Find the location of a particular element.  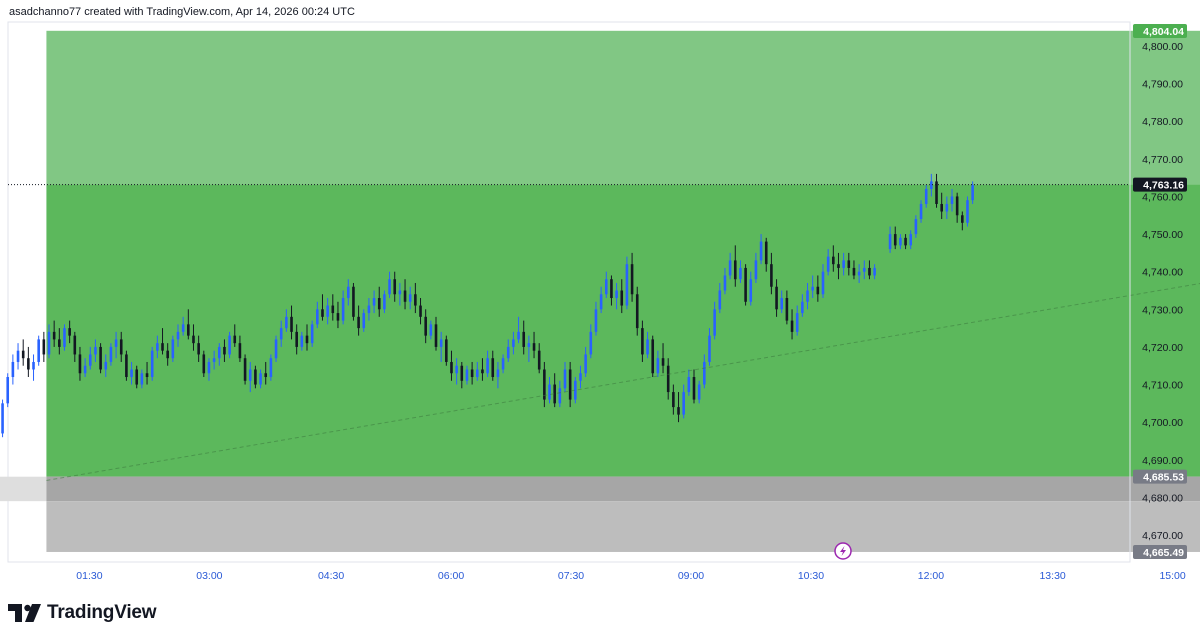

price-tick-label: 4,760.00 is located at coordinates (1162, 197).